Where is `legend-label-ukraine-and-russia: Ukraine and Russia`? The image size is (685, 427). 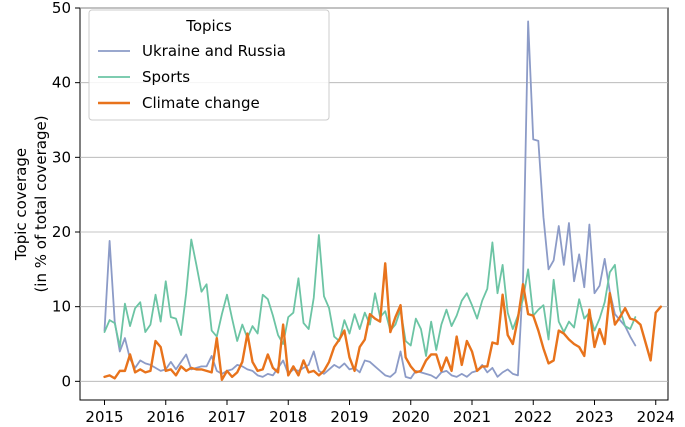 legend-label-ukraine-and-russia: Ukraine and Russia is located at coordinates (214, 51).